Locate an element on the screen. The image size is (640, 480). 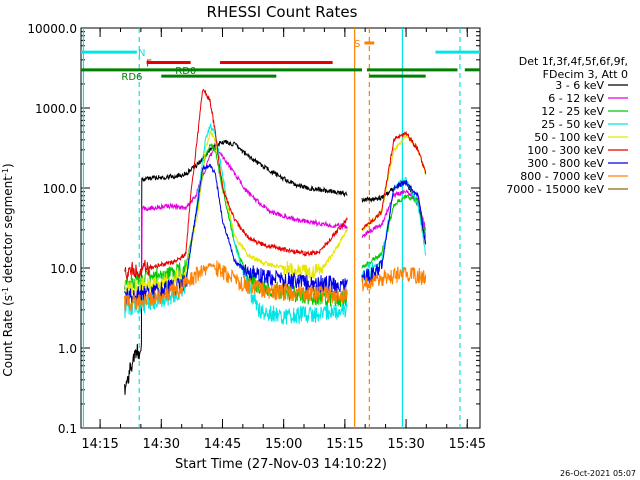
legend-header: FDecim 3, Att 0 is located at coordinates (585, 74).